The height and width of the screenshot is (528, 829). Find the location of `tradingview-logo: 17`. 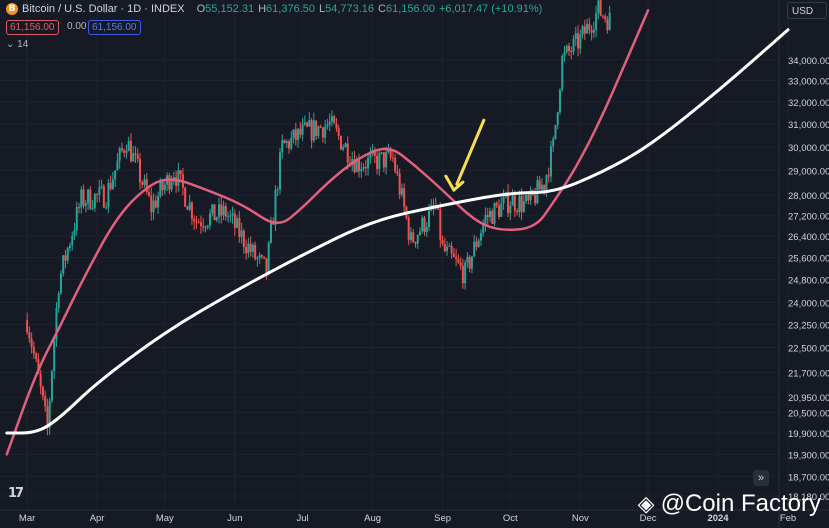

tradingview-logo: 17 is located at coordinates (16, 493).